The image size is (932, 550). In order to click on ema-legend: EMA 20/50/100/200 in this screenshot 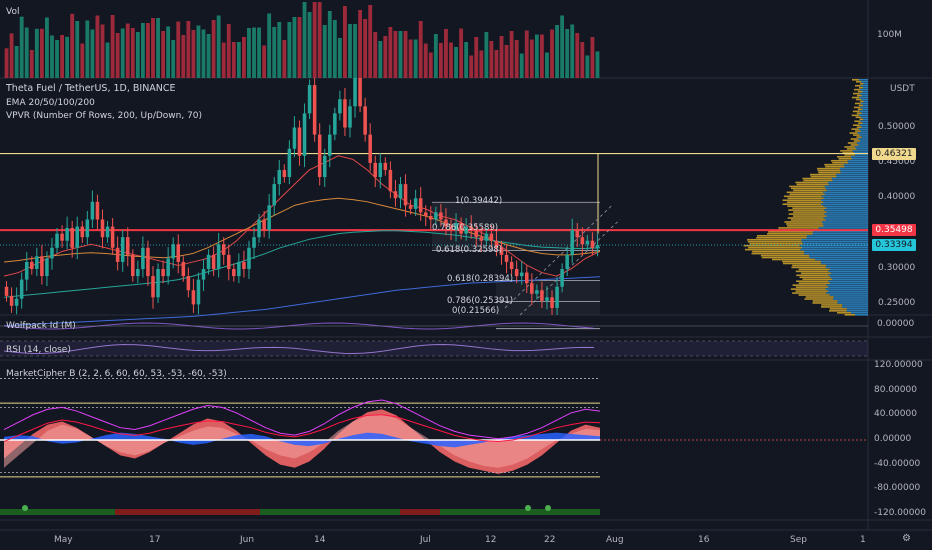, I will do `click(50, 103)`.